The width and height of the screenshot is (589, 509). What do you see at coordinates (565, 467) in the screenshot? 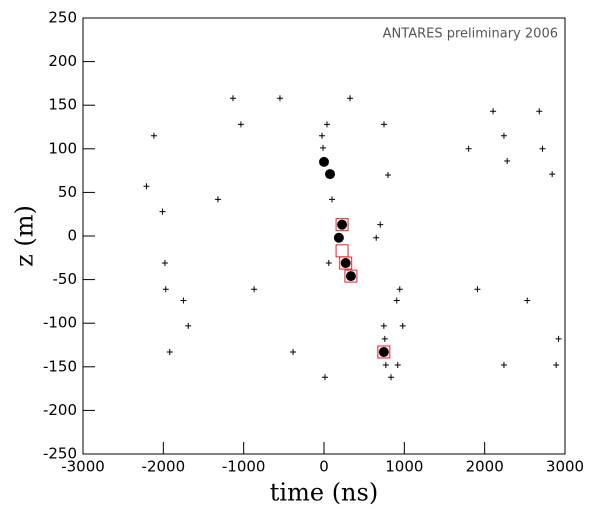
I see `x-tick-label: 3000` at bounding box center [565, 467].